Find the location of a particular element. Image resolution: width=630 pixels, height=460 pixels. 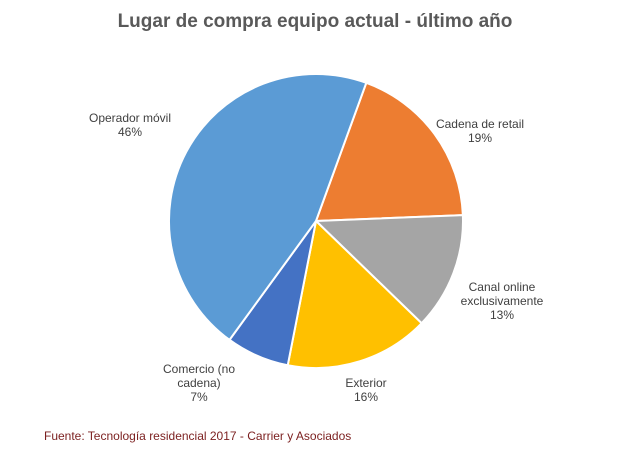

pie-slice-canal-online-exclusivamente is located at coordinates (388, 269).